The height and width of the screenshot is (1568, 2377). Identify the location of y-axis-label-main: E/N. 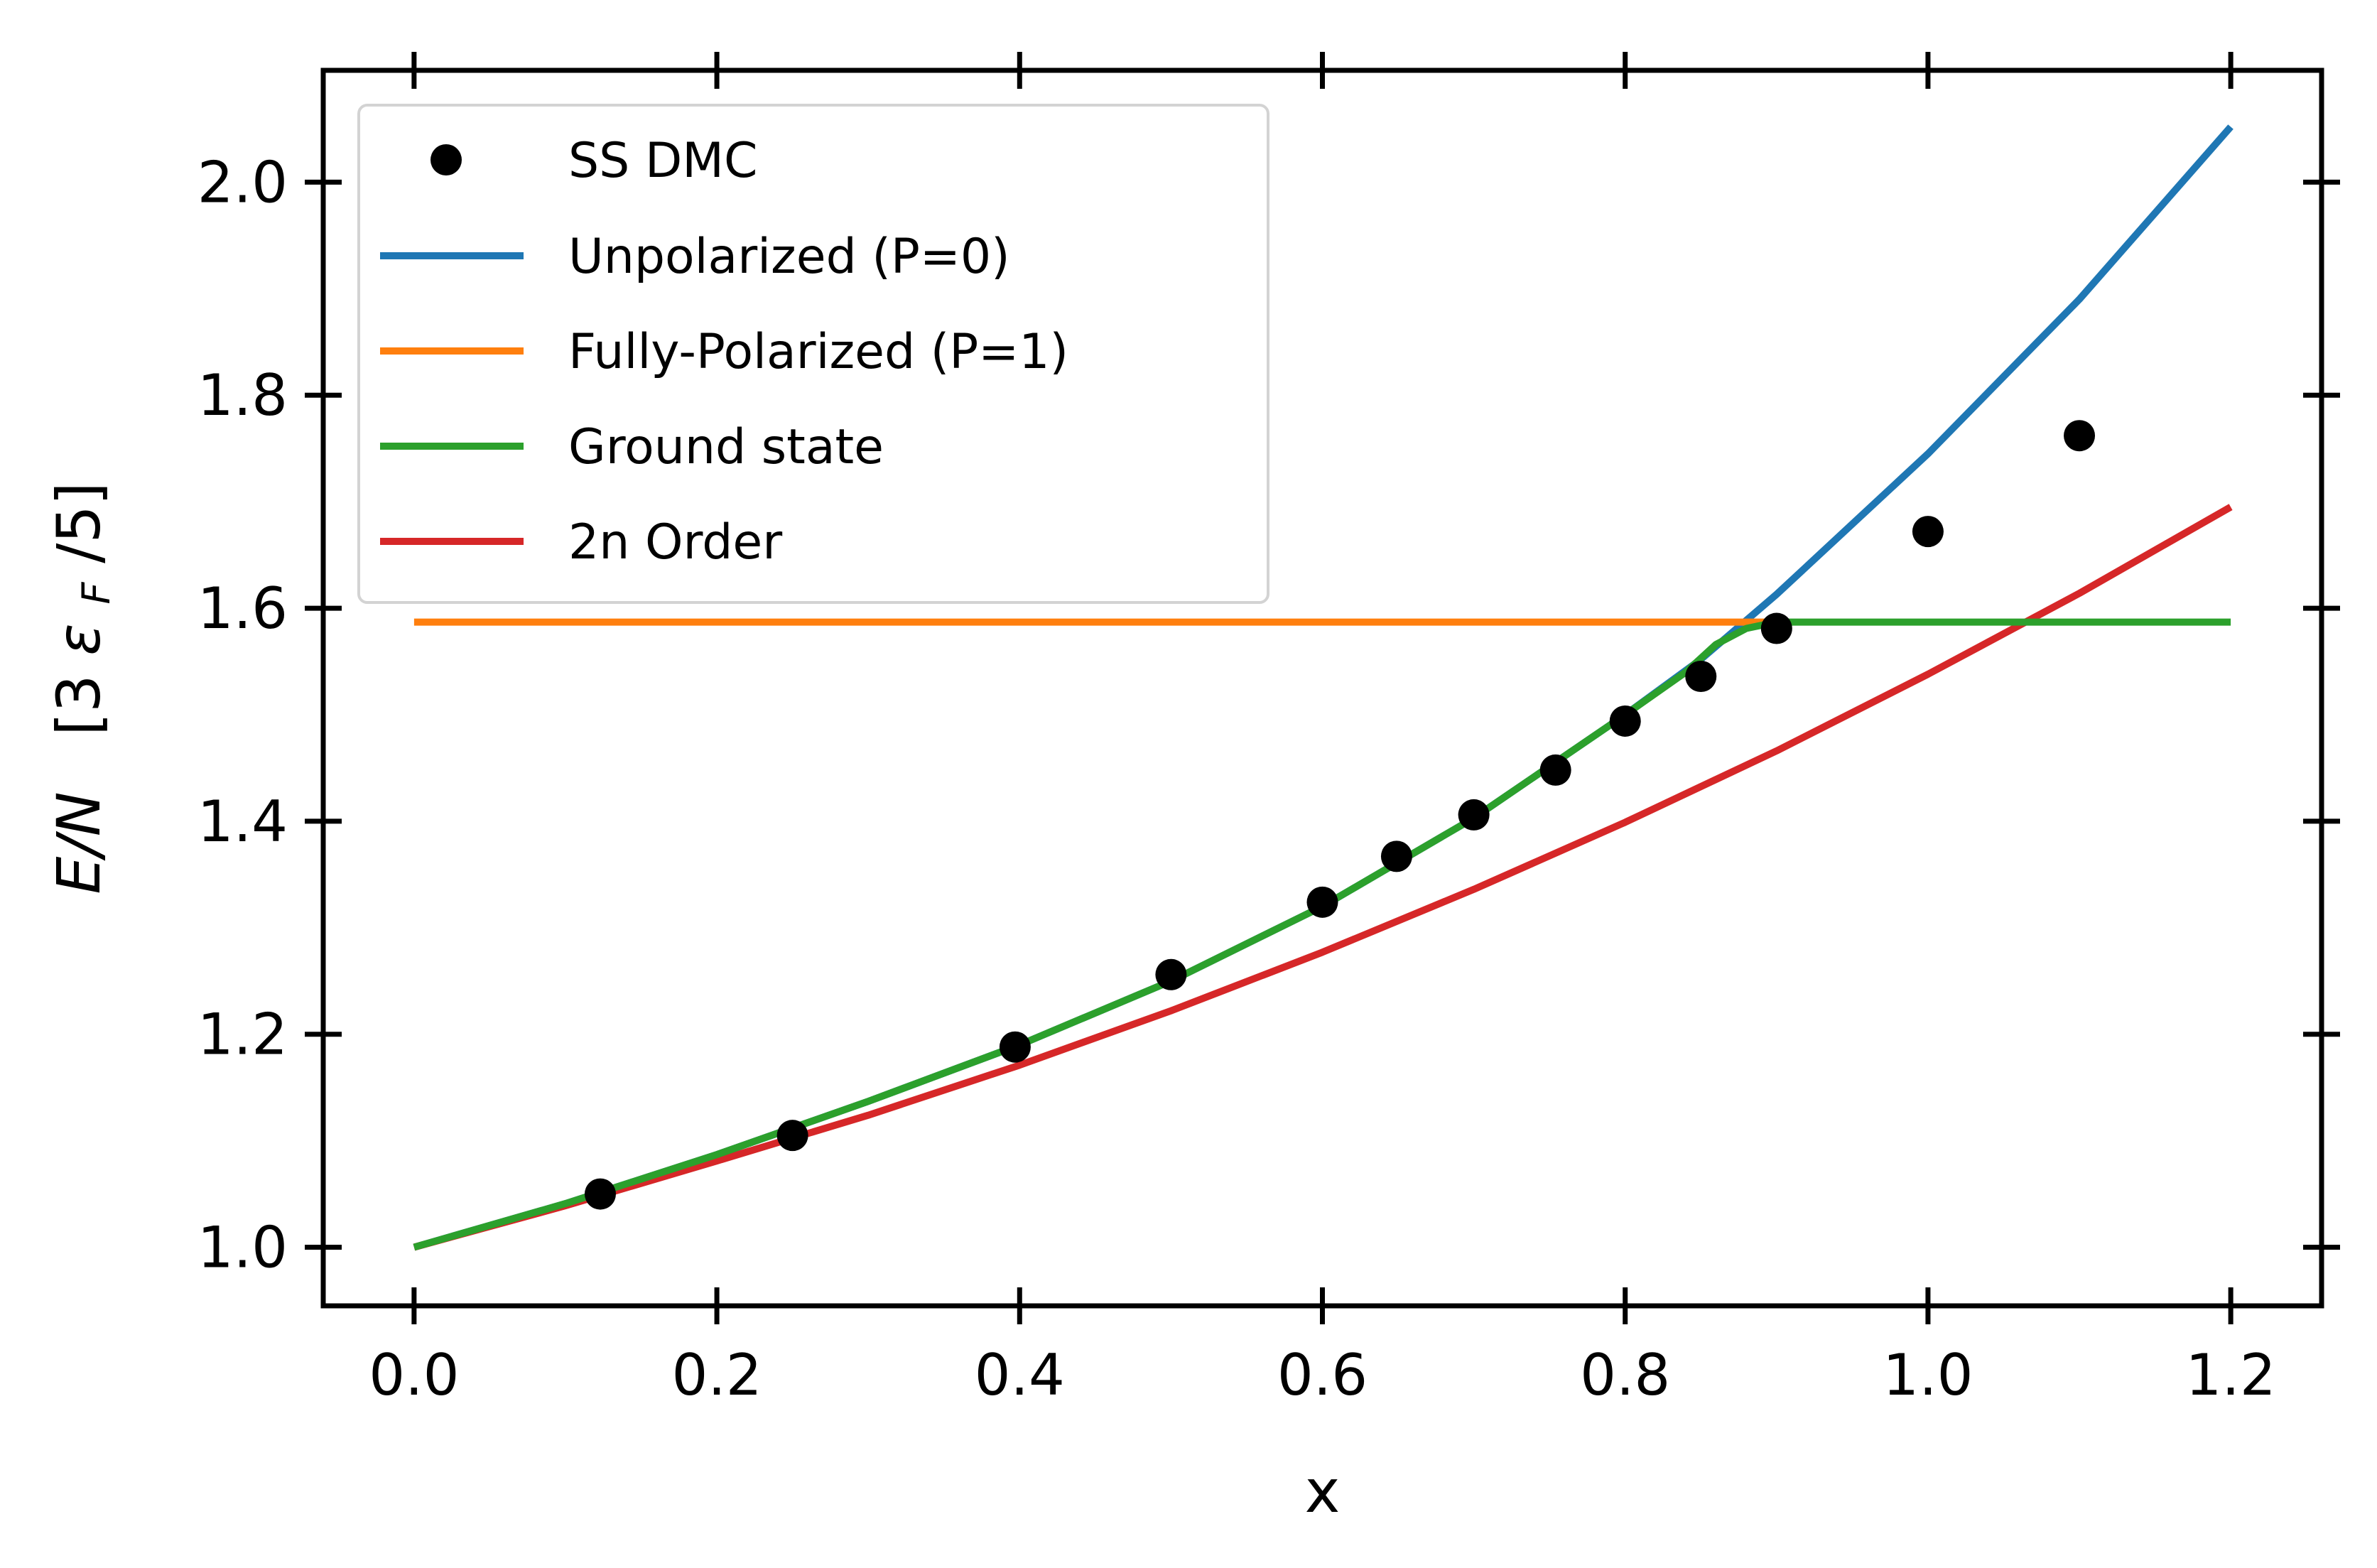
(79, 843).